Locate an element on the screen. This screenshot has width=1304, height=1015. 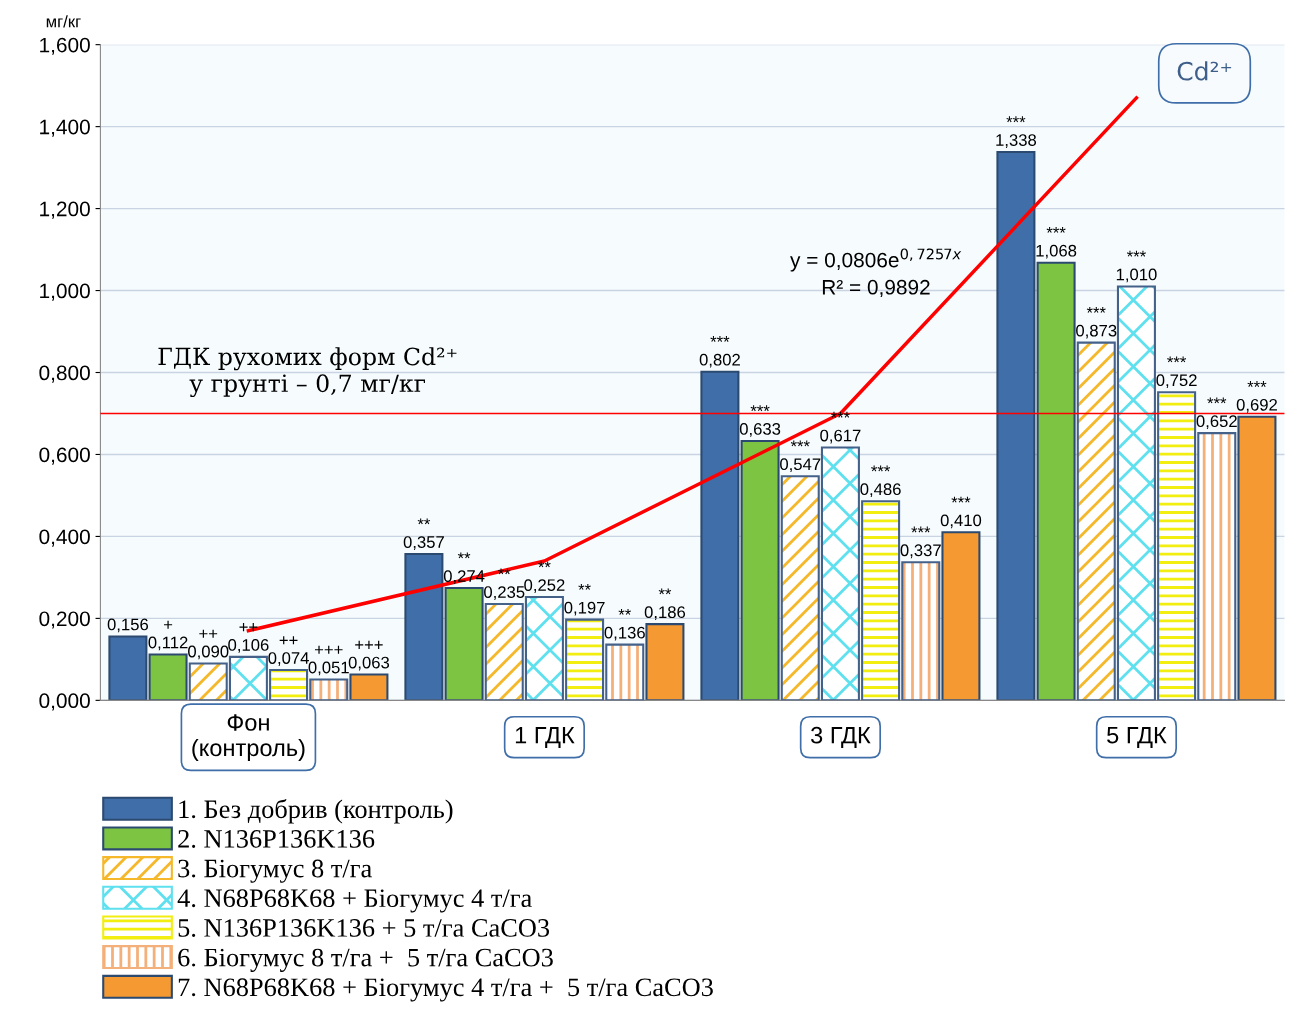
data-label: ** 0,136 is located at coordinates (624, 624).